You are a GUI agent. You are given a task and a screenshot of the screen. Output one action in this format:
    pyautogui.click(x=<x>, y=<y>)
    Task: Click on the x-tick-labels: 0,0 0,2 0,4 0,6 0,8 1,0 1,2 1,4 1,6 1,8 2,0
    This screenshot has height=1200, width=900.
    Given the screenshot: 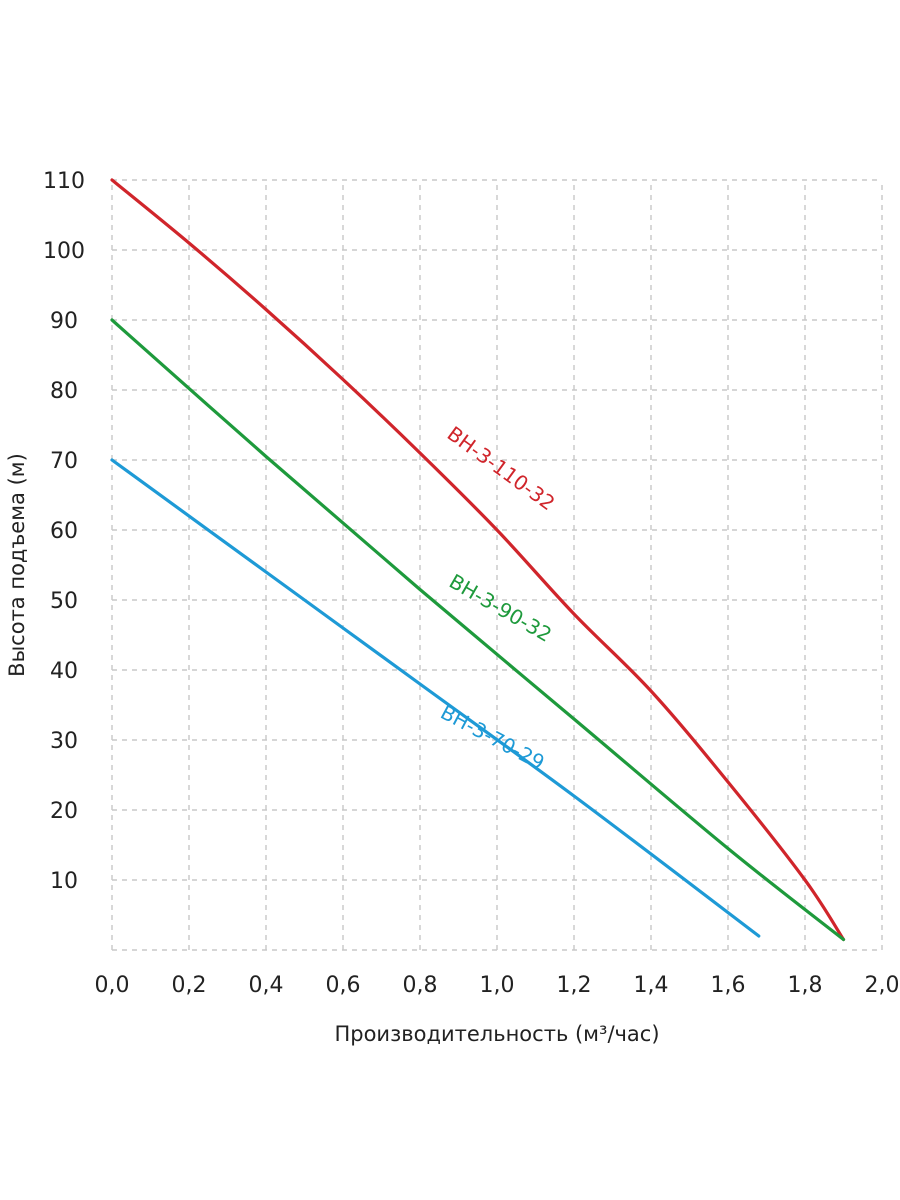 What is the action you would take?
    pyautogui.click(x=497, y=985)
    